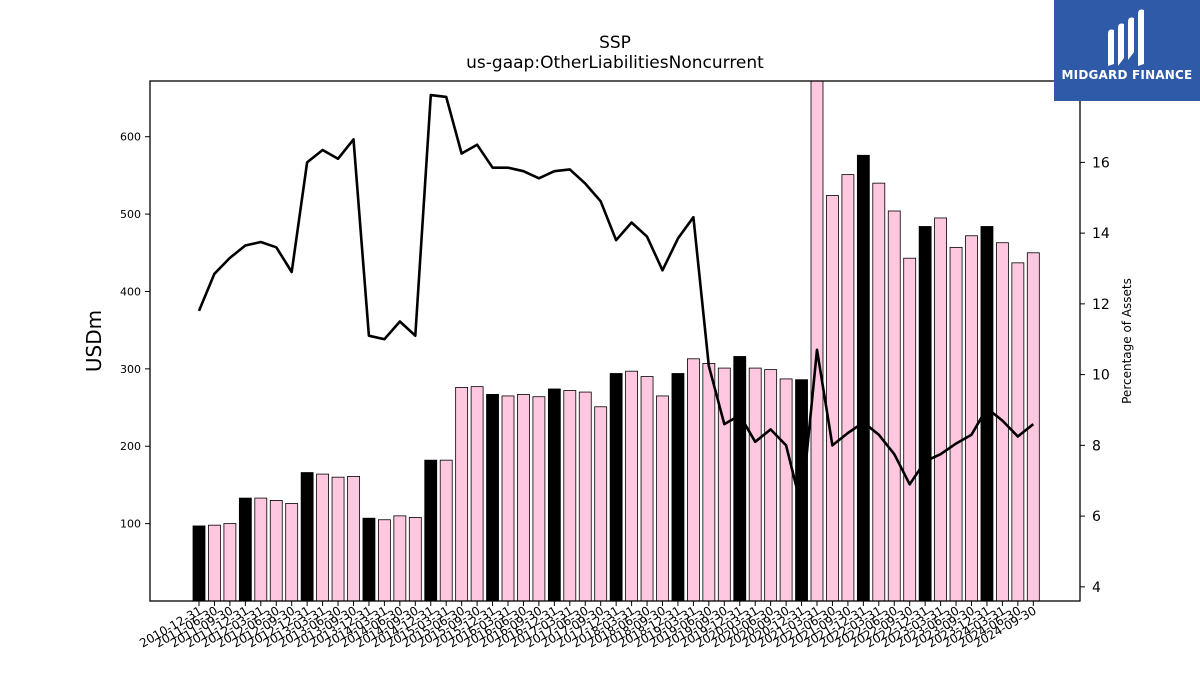 This screenshot has height=675, width=1200. I want to click on chart-title: SSP, so click(615, 43).